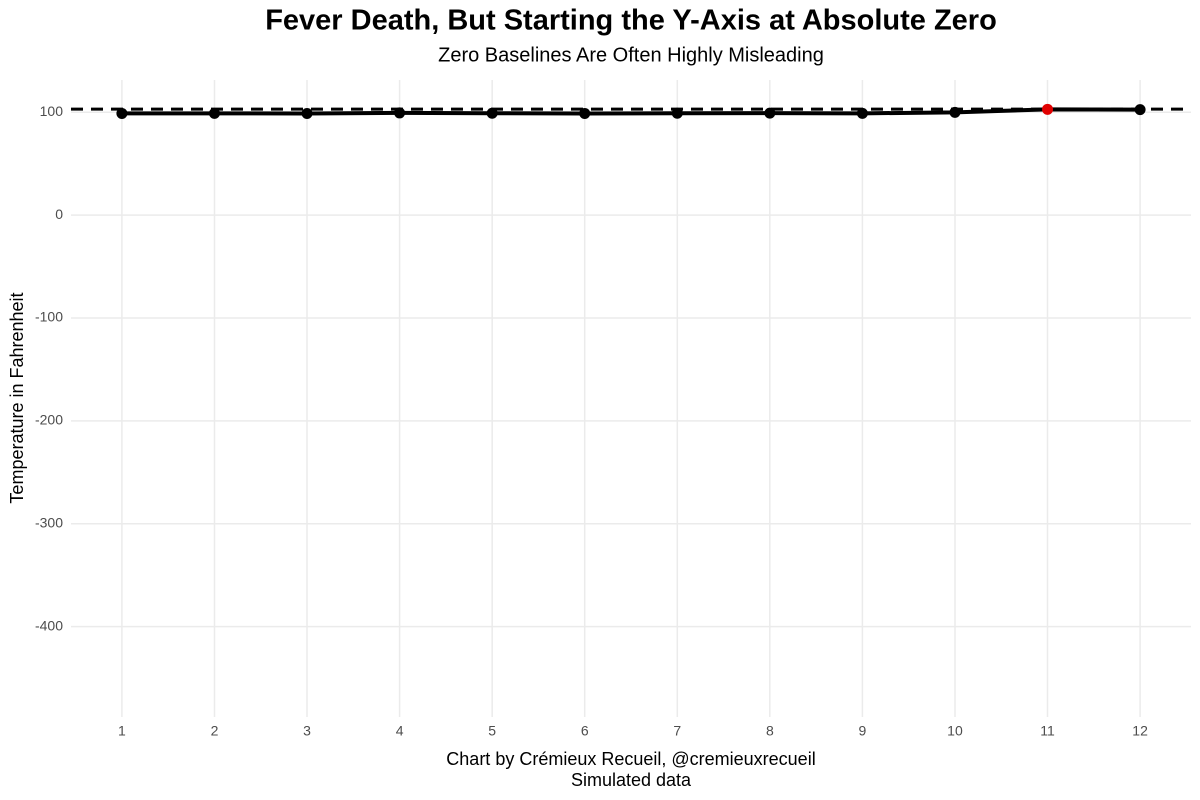  What do you see at coordinates (215, 731) in the screenshot?
I see `x-tick-label: 2` at bounding box center [215, 731].